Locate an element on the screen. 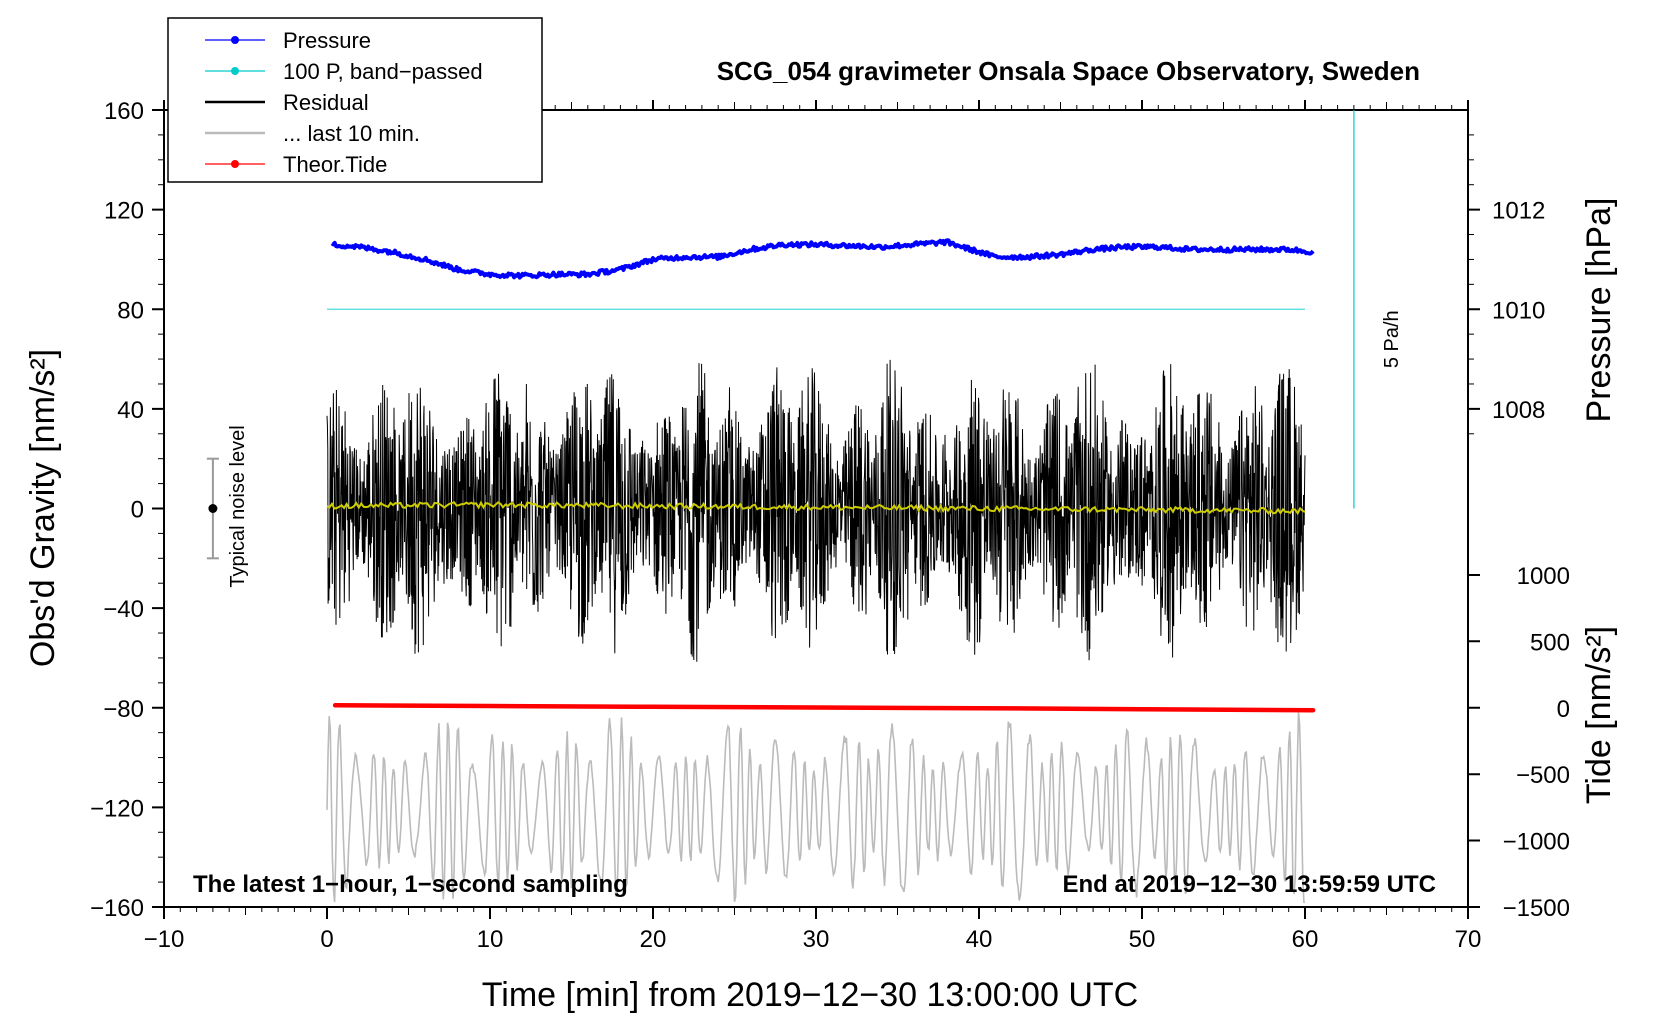  pressure-tick-label: 1012 is located at coordinates (1518, 211).